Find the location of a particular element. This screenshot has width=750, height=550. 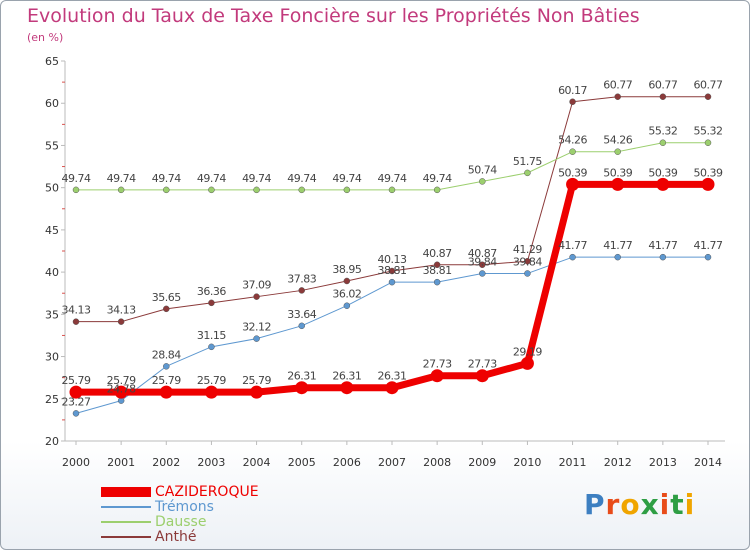

y-tick-label: 35 is located at coordinates (52, 314).